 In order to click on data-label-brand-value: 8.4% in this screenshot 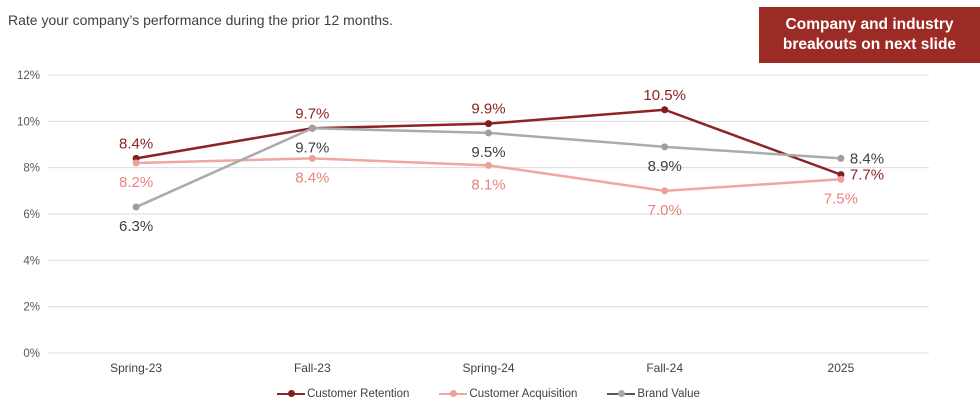, I will do `click(867, 158)`.